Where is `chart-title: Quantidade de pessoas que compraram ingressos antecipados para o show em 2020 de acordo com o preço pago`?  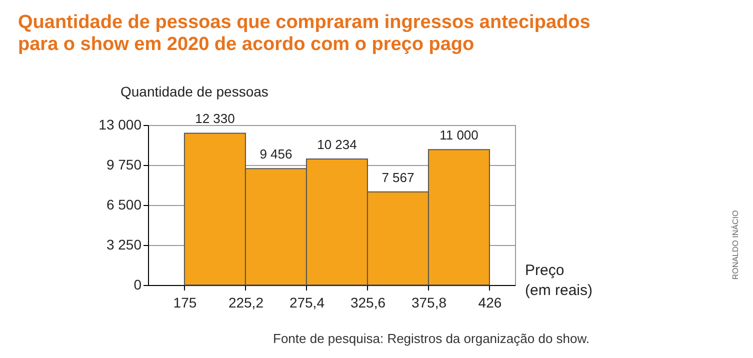 chart-title: Quantidade de pessoas que compraram ingressos antecipados para o show em 2020 de acordo com o preço pago is located at coordinates (304, 33).